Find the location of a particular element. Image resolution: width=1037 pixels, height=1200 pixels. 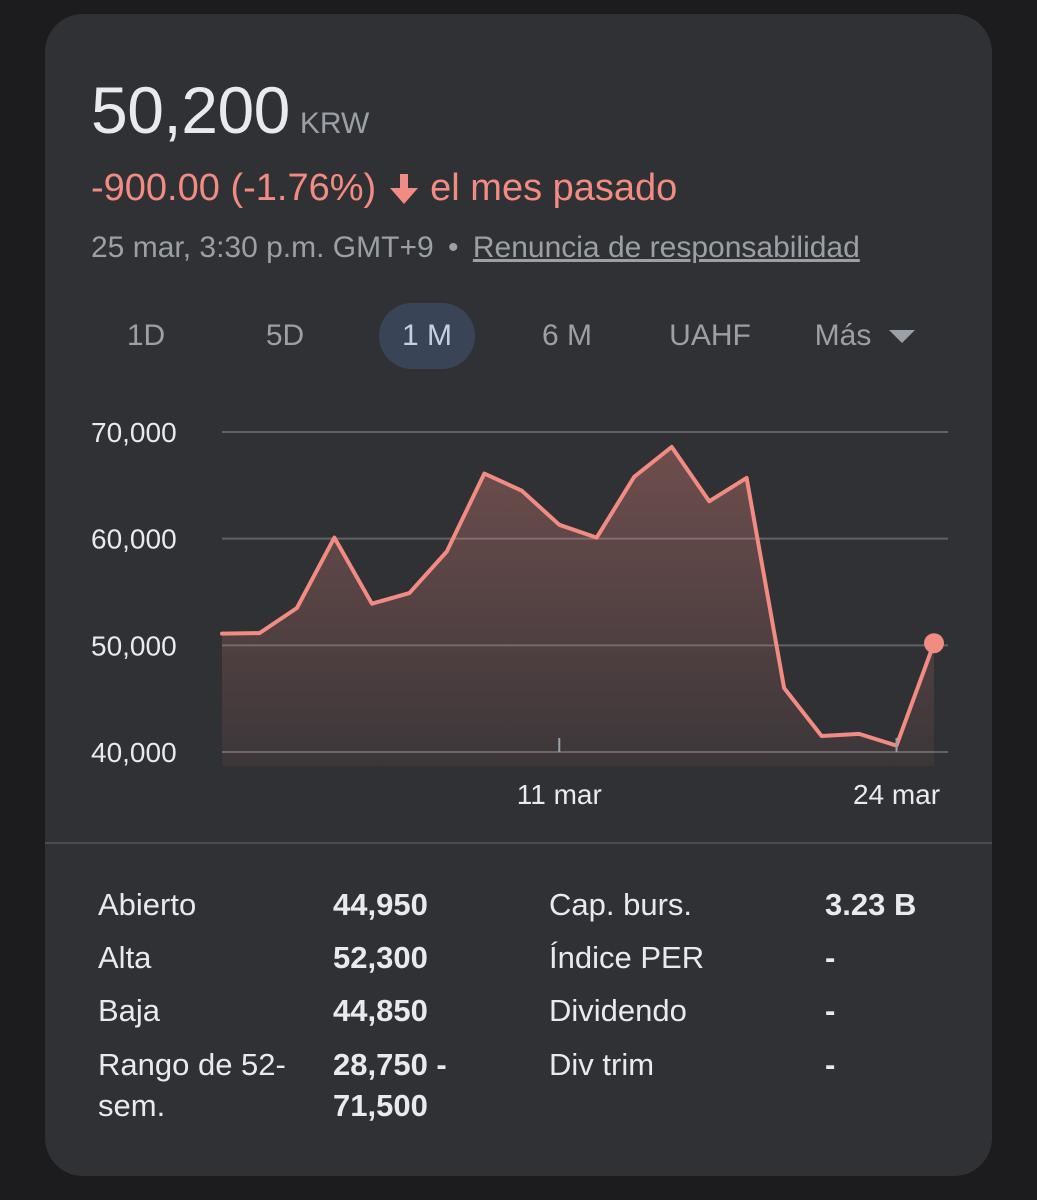

price-row: 50,200 KRW is located at coordinates (230, 110).